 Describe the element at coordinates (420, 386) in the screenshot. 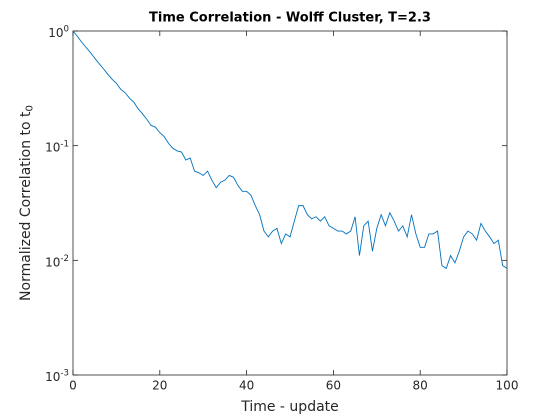

I see `x-tick-label: 80` at that location.